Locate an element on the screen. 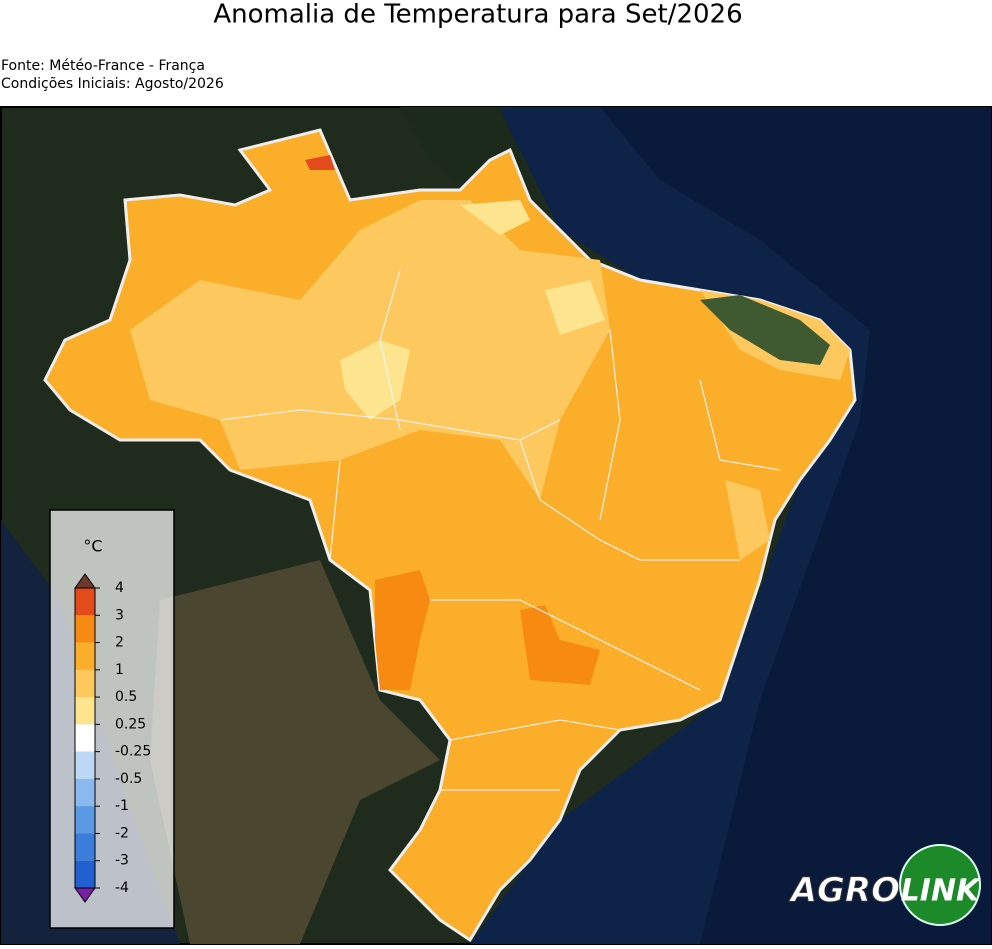 The image size is (992, 949). tick-label: 2 is located at coordinates (119, 643).